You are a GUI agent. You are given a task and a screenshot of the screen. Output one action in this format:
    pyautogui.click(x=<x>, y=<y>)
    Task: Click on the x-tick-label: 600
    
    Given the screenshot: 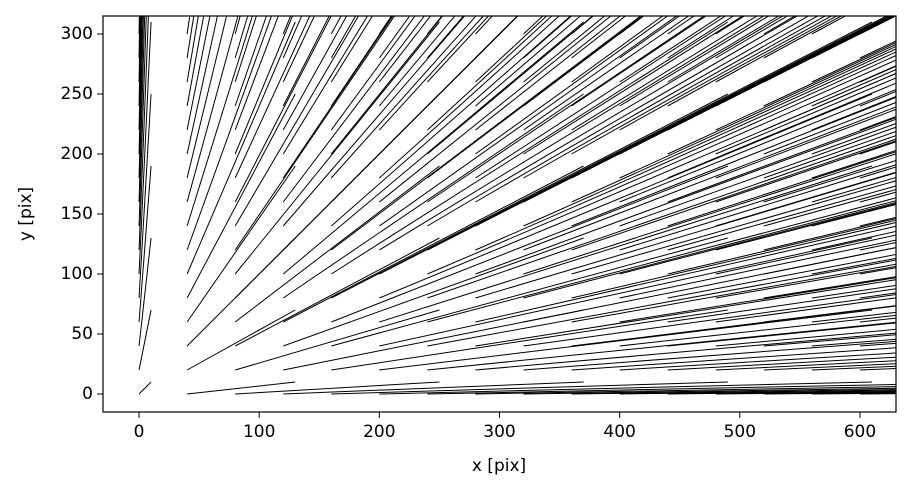 What is the action you would take?
    pyautogui.click(x=860, y=432)
    